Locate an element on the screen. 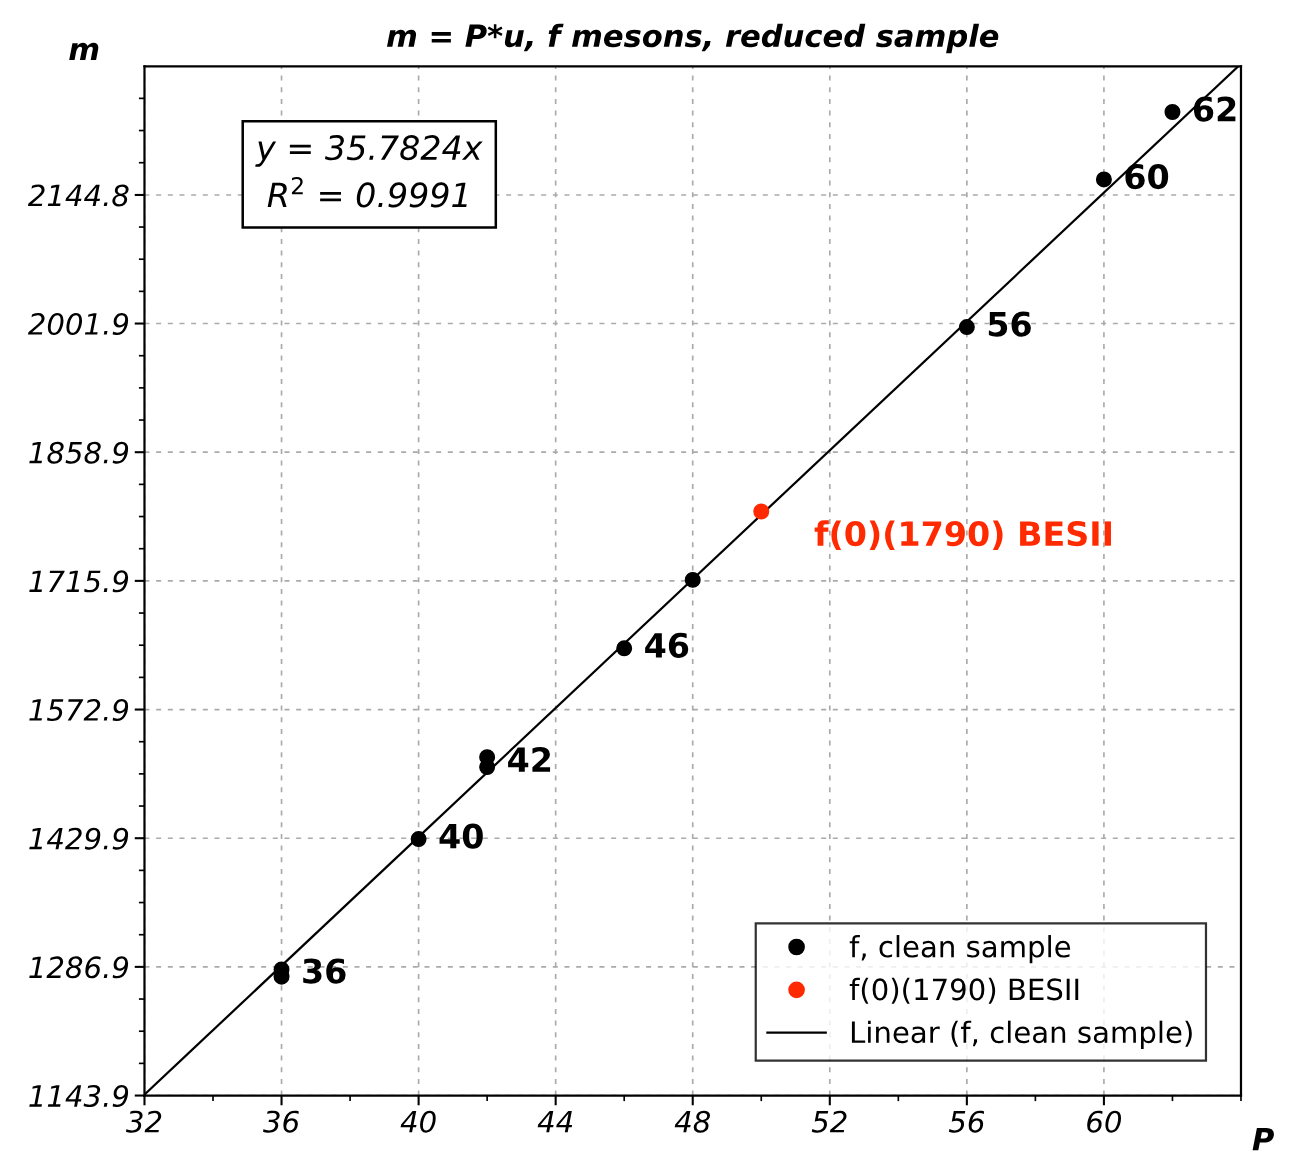  x-axis-title: P is located at coordinates (1263, 1139).